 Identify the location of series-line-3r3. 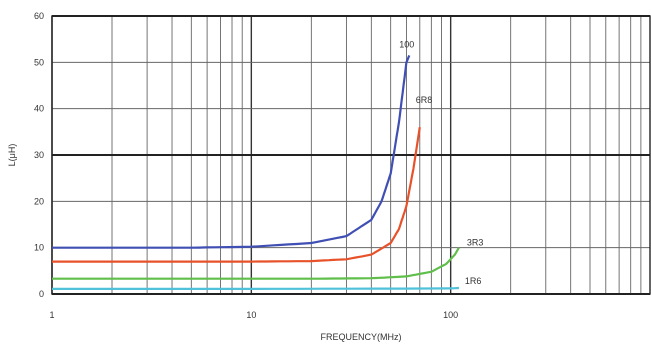
(256, 263).